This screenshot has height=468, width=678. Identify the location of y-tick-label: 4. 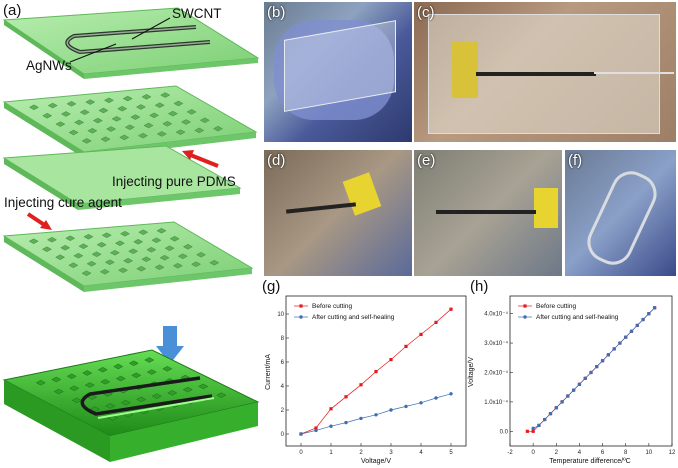
(283, 387).